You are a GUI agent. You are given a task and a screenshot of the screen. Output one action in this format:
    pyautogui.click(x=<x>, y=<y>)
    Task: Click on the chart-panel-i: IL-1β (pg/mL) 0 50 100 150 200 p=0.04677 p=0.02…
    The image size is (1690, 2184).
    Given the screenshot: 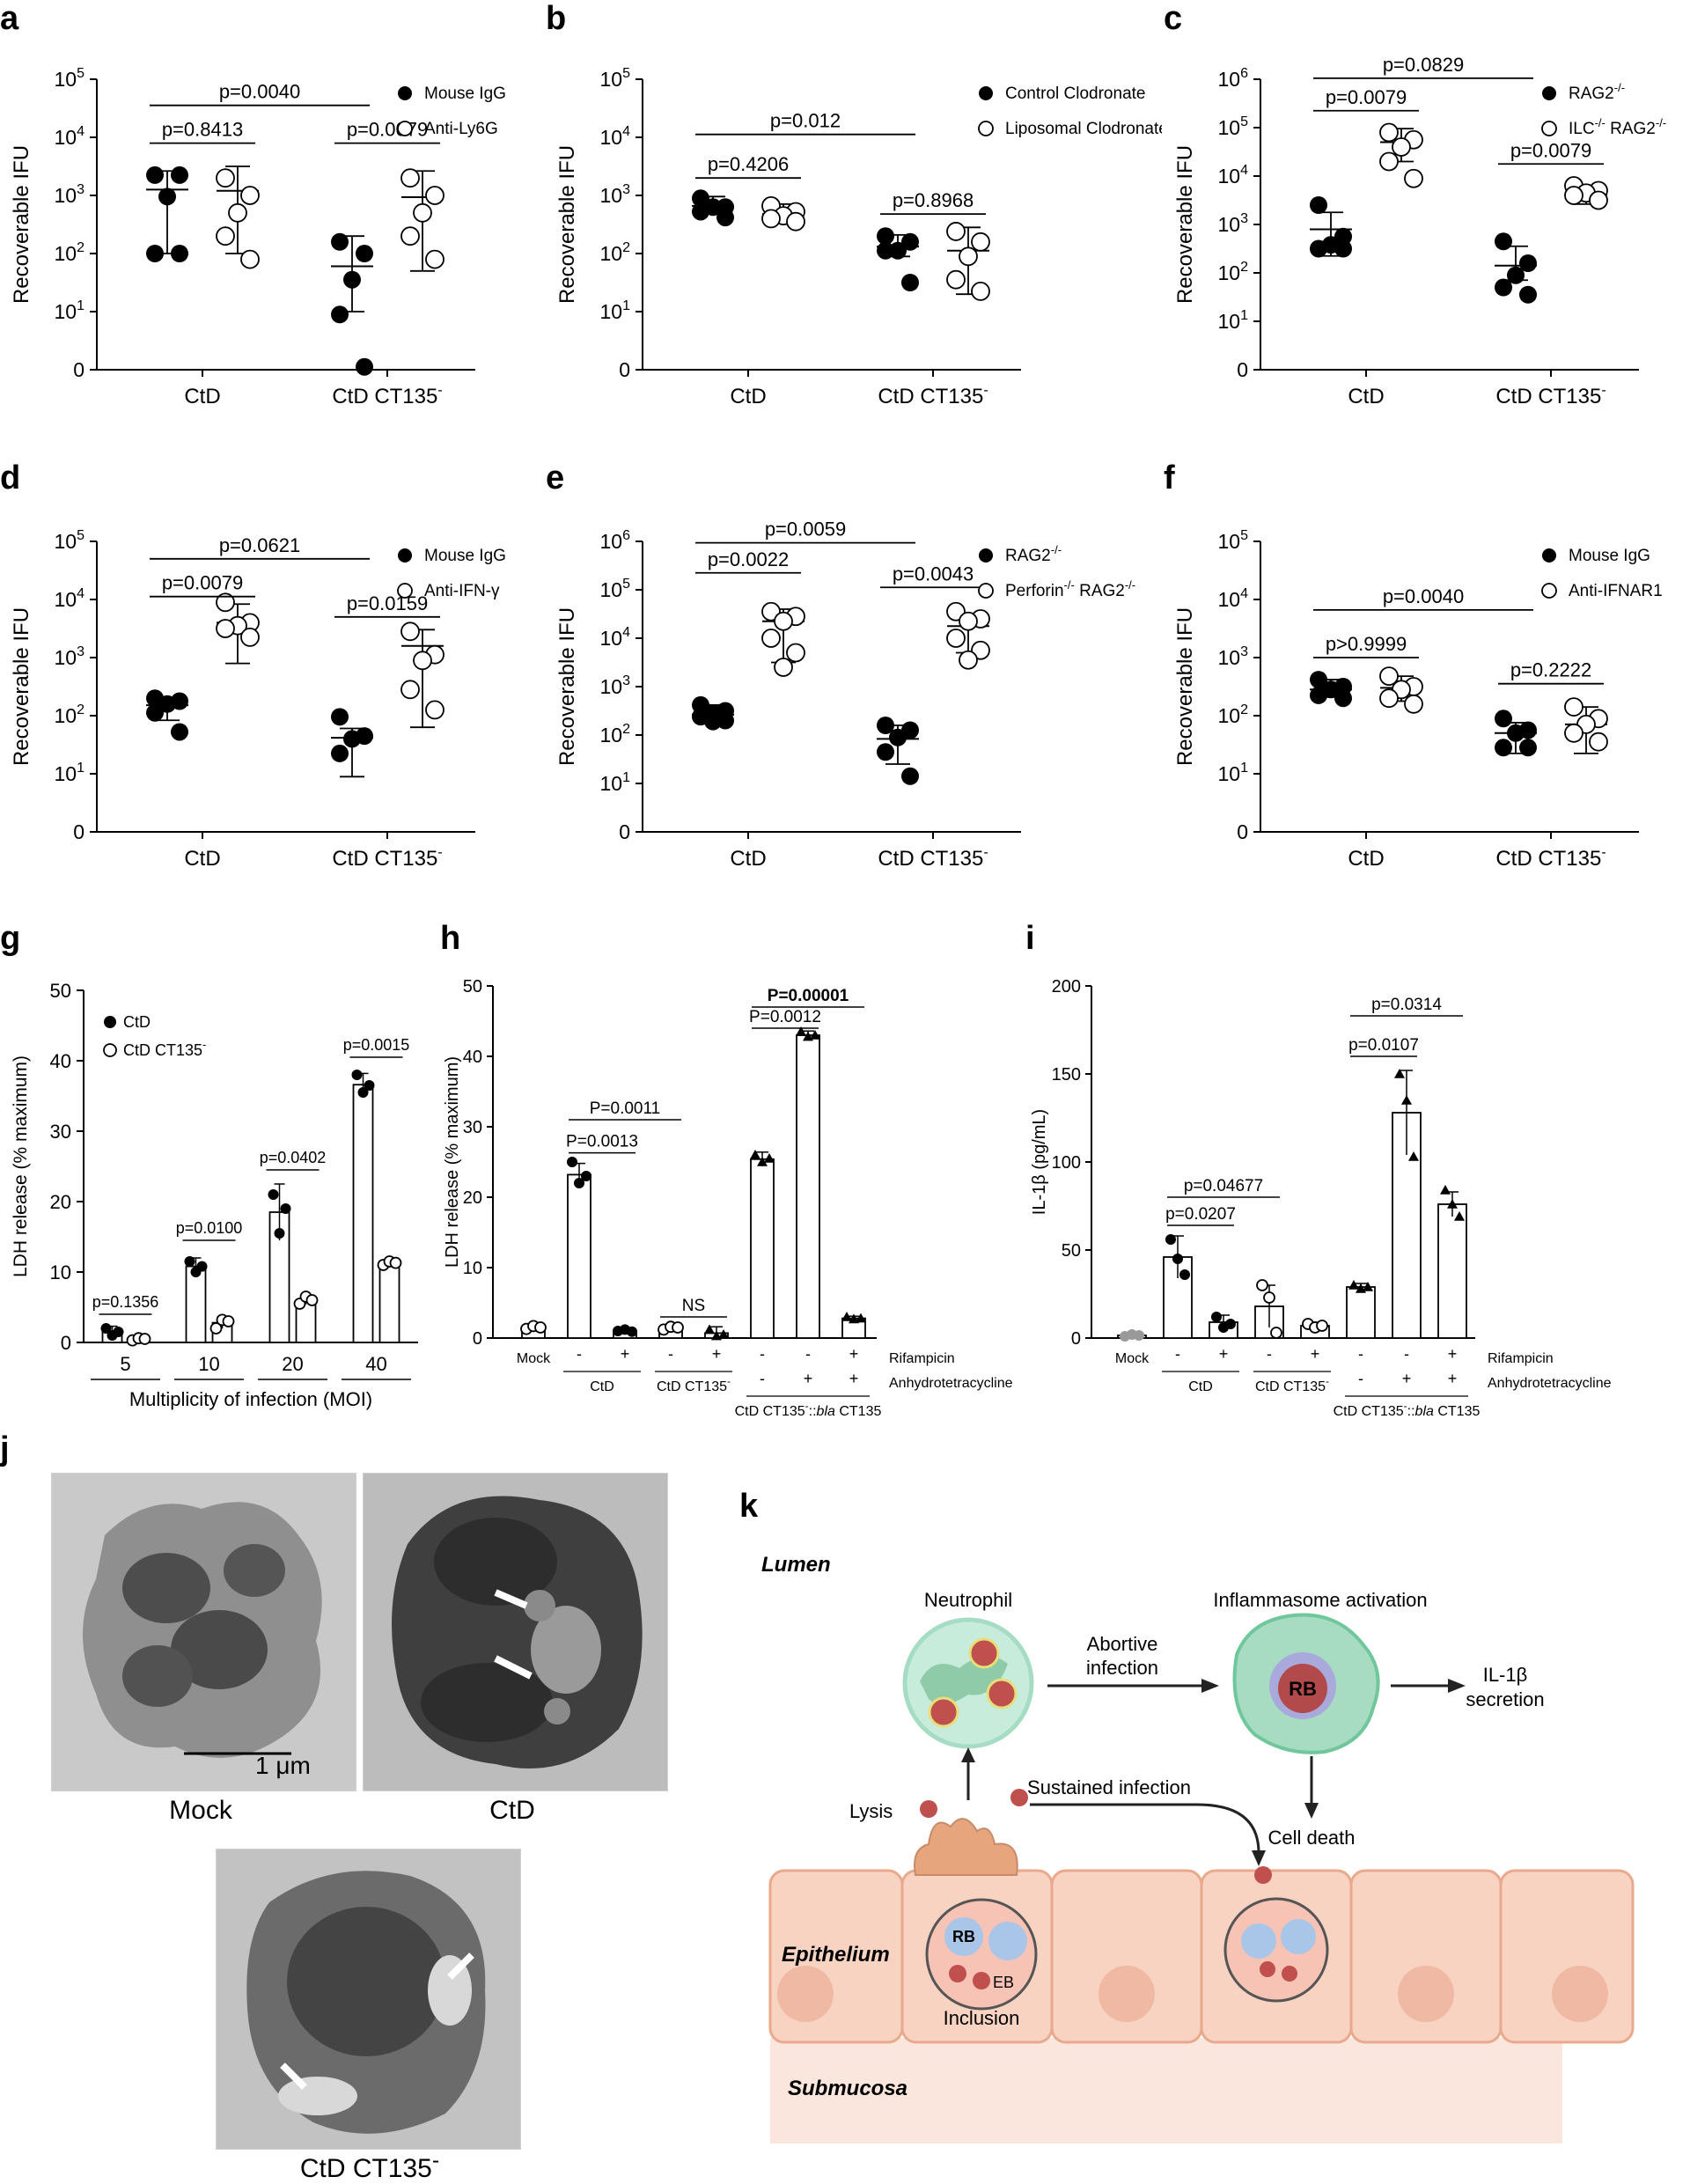 What is the action you would take?
    pyautogui.click(x=1321, y=1198)
    